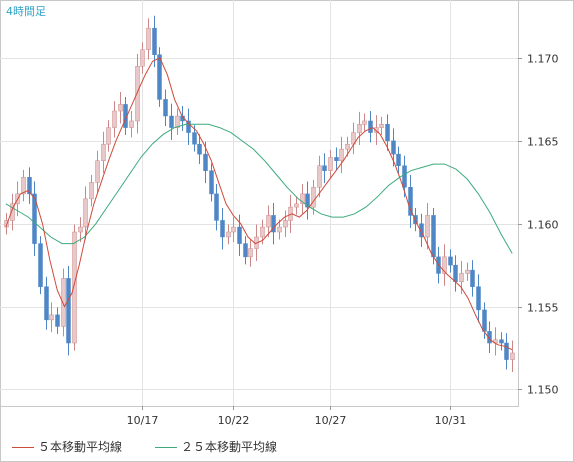  What do you see at coordinates (543, 308) in the screenshot?
I see `y-tick-label: 1.155` at bounding box center [543, 308].